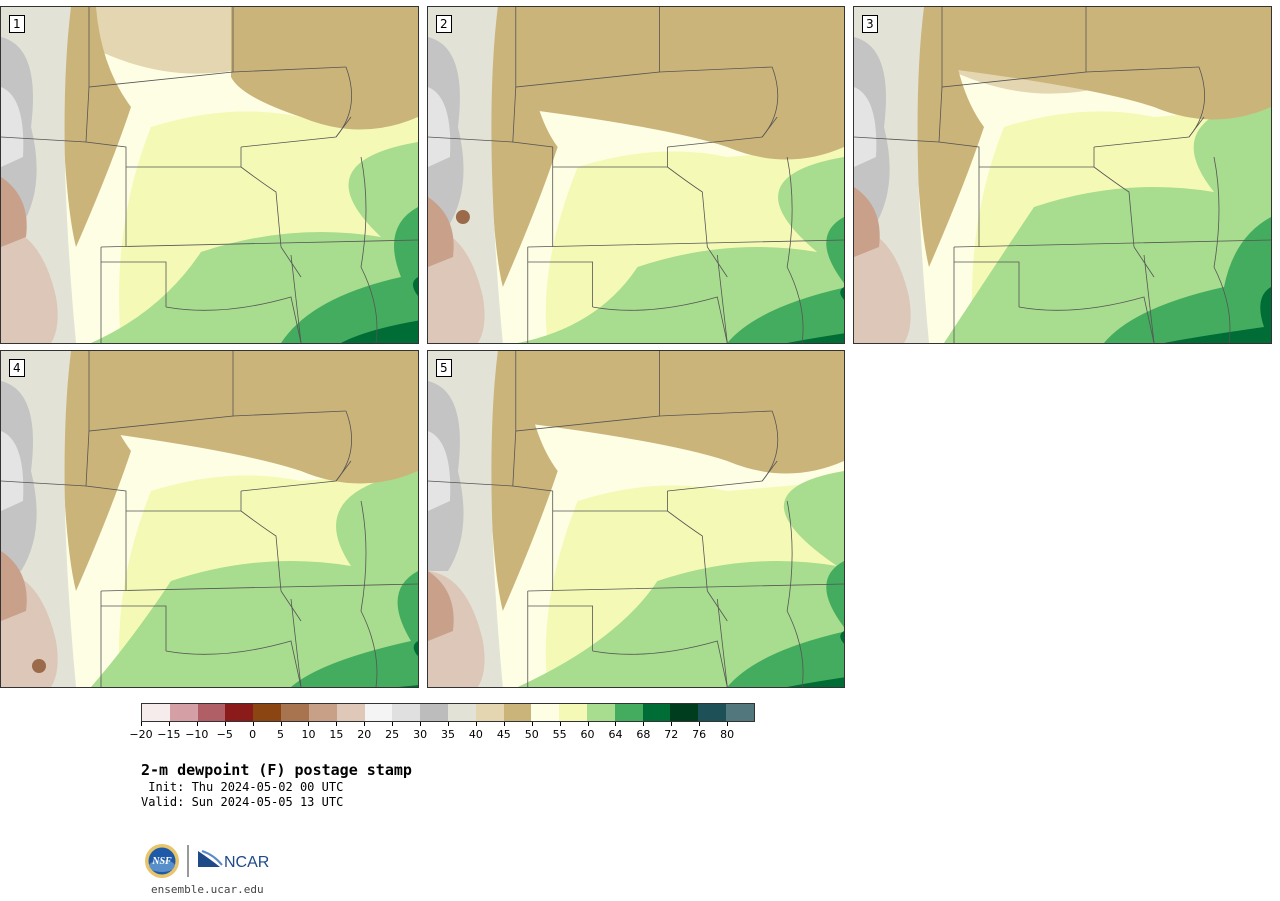 The height and width of the screenshot is (901, 1280). I want to click on colorbar-tick-label: 72, so click(671, 734).